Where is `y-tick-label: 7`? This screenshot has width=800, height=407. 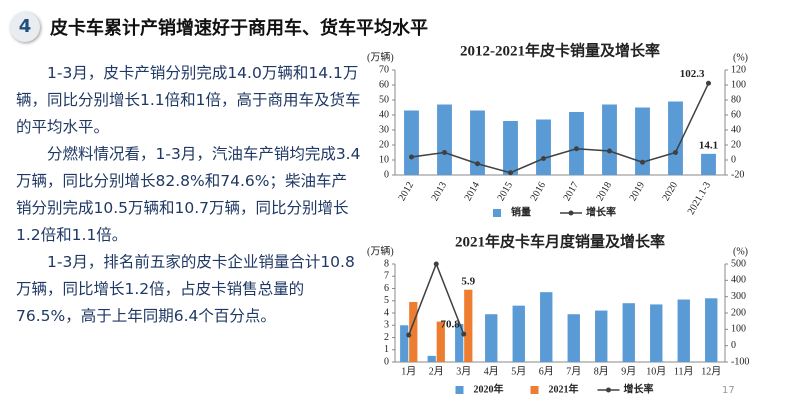
y-tick-label: 7 is located at coordinates (386, 276).